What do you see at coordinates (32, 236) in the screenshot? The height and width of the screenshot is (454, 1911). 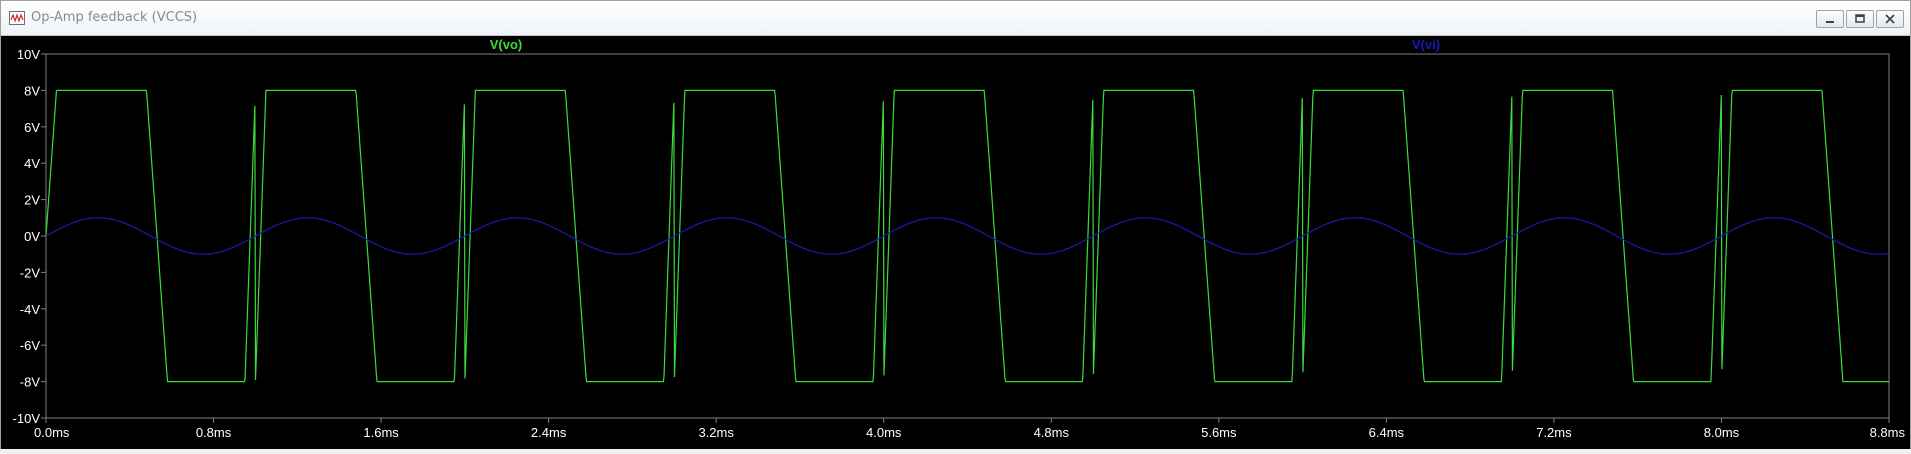 I see `y-tick-label: 0V` at bounding box center [32, 236].